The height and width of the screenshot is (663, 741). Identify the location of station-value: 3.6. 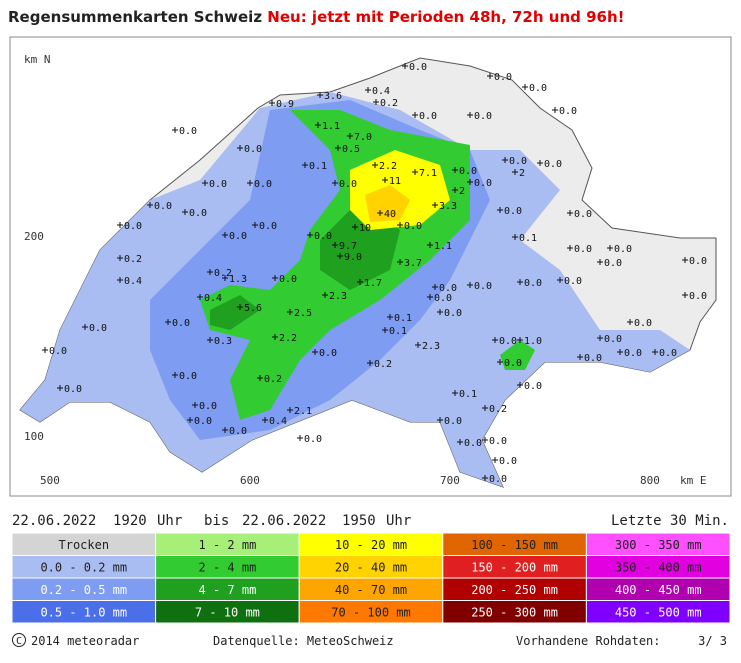
(333, 96).